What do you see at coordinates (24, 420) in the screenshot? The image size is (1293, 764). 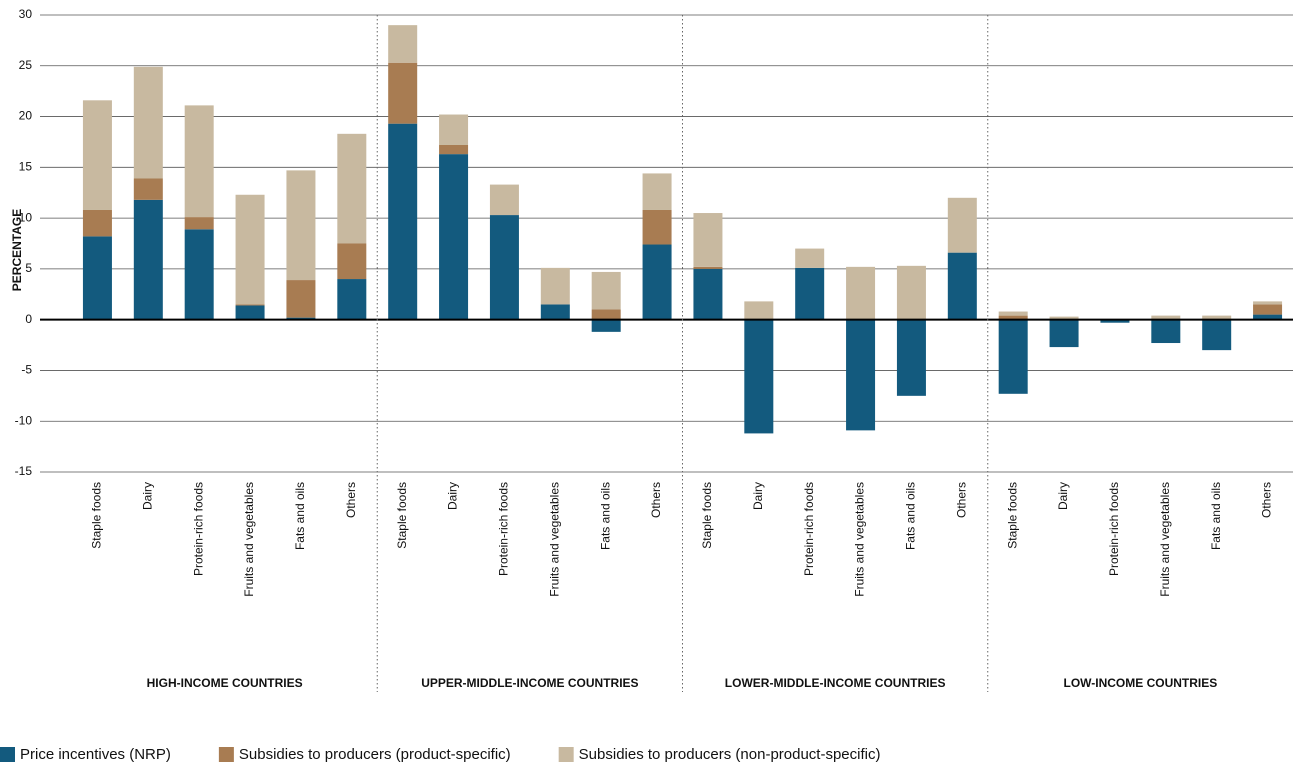 I see `y-tick-label: -10` at bounding box center [24, 420].